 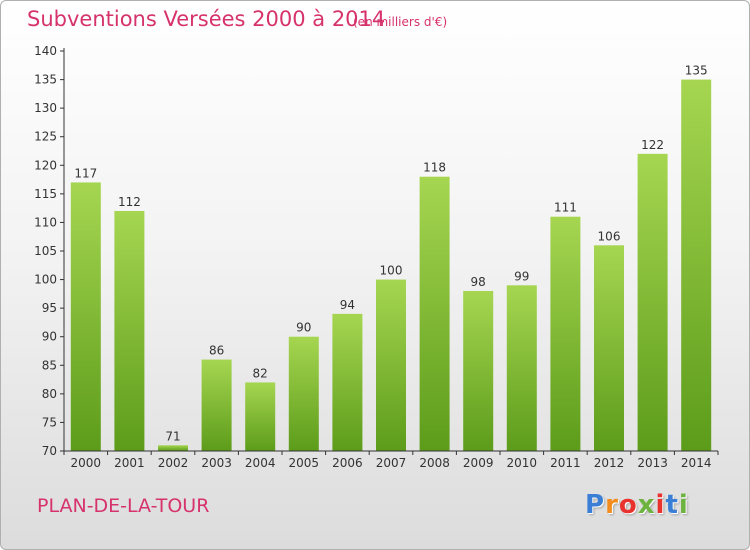 I want to click on data-label-2000: 117, so click(x=85, y=173).